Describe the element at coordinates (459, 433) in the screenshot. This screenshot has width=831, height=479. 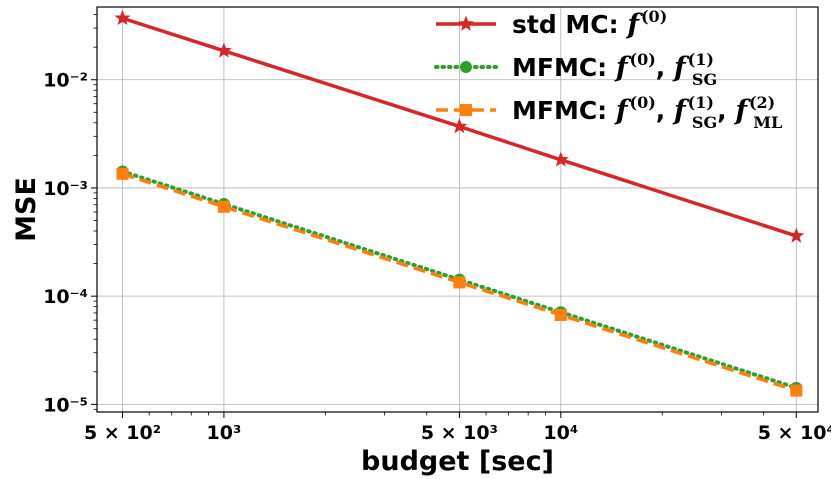
I see `x-tick-label: 5 × 10³` at that location.